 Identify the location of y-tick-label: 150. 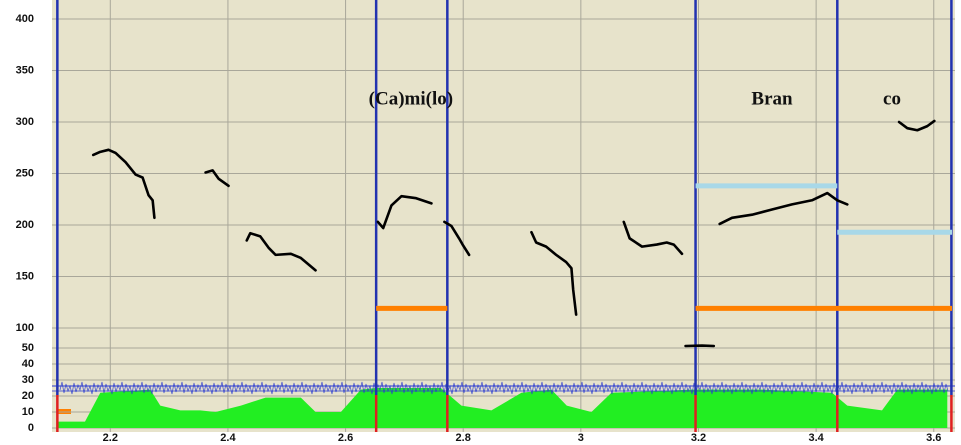
(25, 276).